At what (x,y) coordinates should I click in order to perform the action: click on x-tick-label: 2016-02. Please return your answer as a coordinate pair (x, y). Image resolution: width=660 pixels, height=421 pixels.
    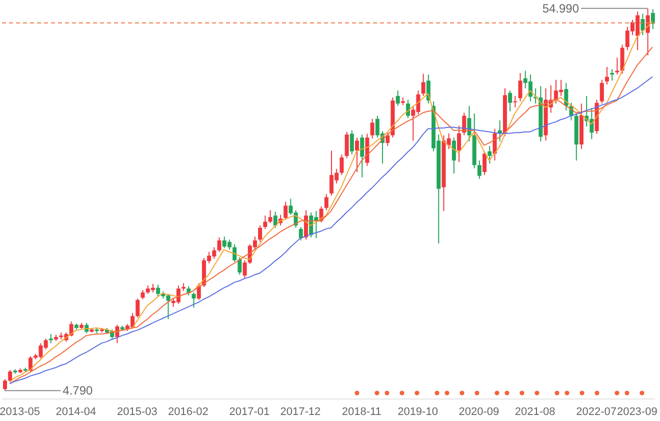
    Looking at the image, I should click on (188, 412).